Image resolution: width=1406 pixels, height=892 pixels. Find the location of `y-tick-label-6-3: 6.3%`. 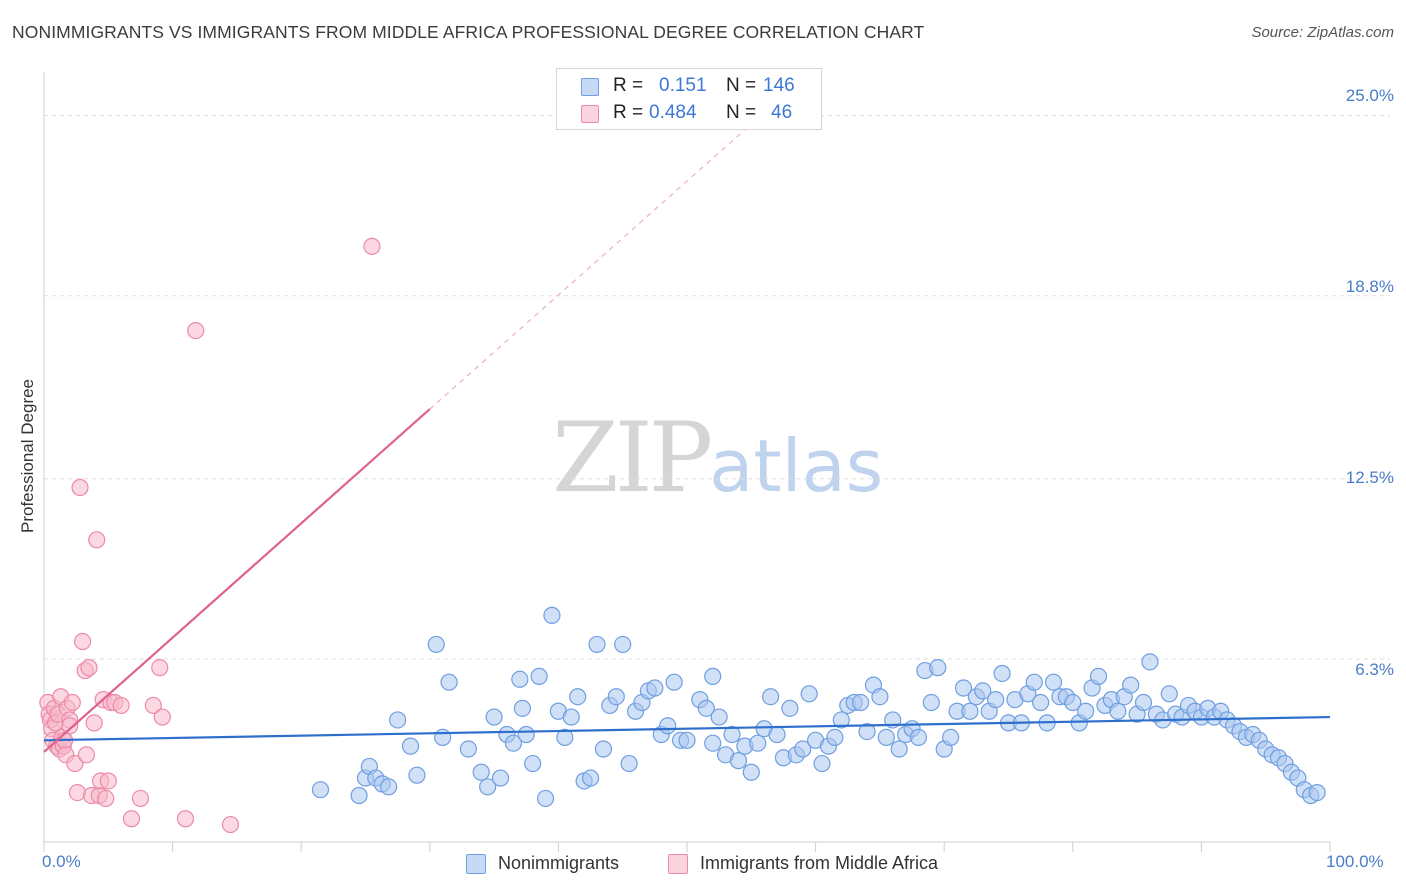

y-tick-label-6-3: 6.3% is located at coordinates (1374, 669).